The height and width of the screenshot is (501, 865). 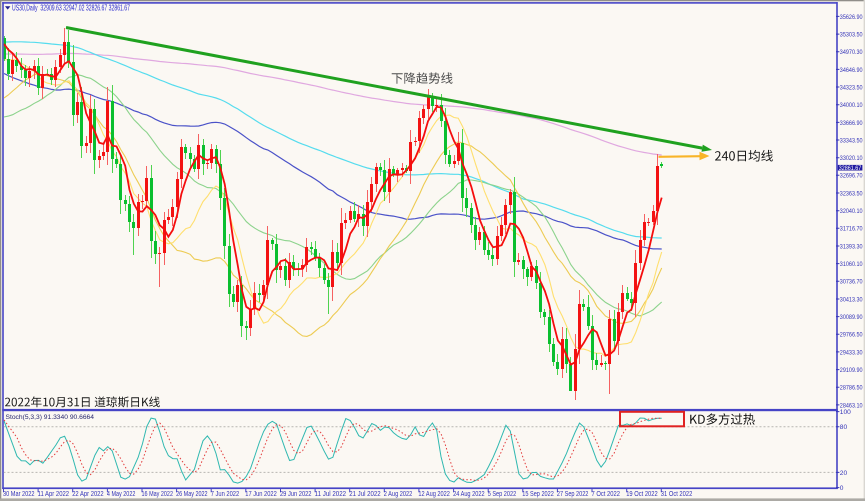 I want to click on svg-text: 12 Aug 2022, so click(x=434, y=494).